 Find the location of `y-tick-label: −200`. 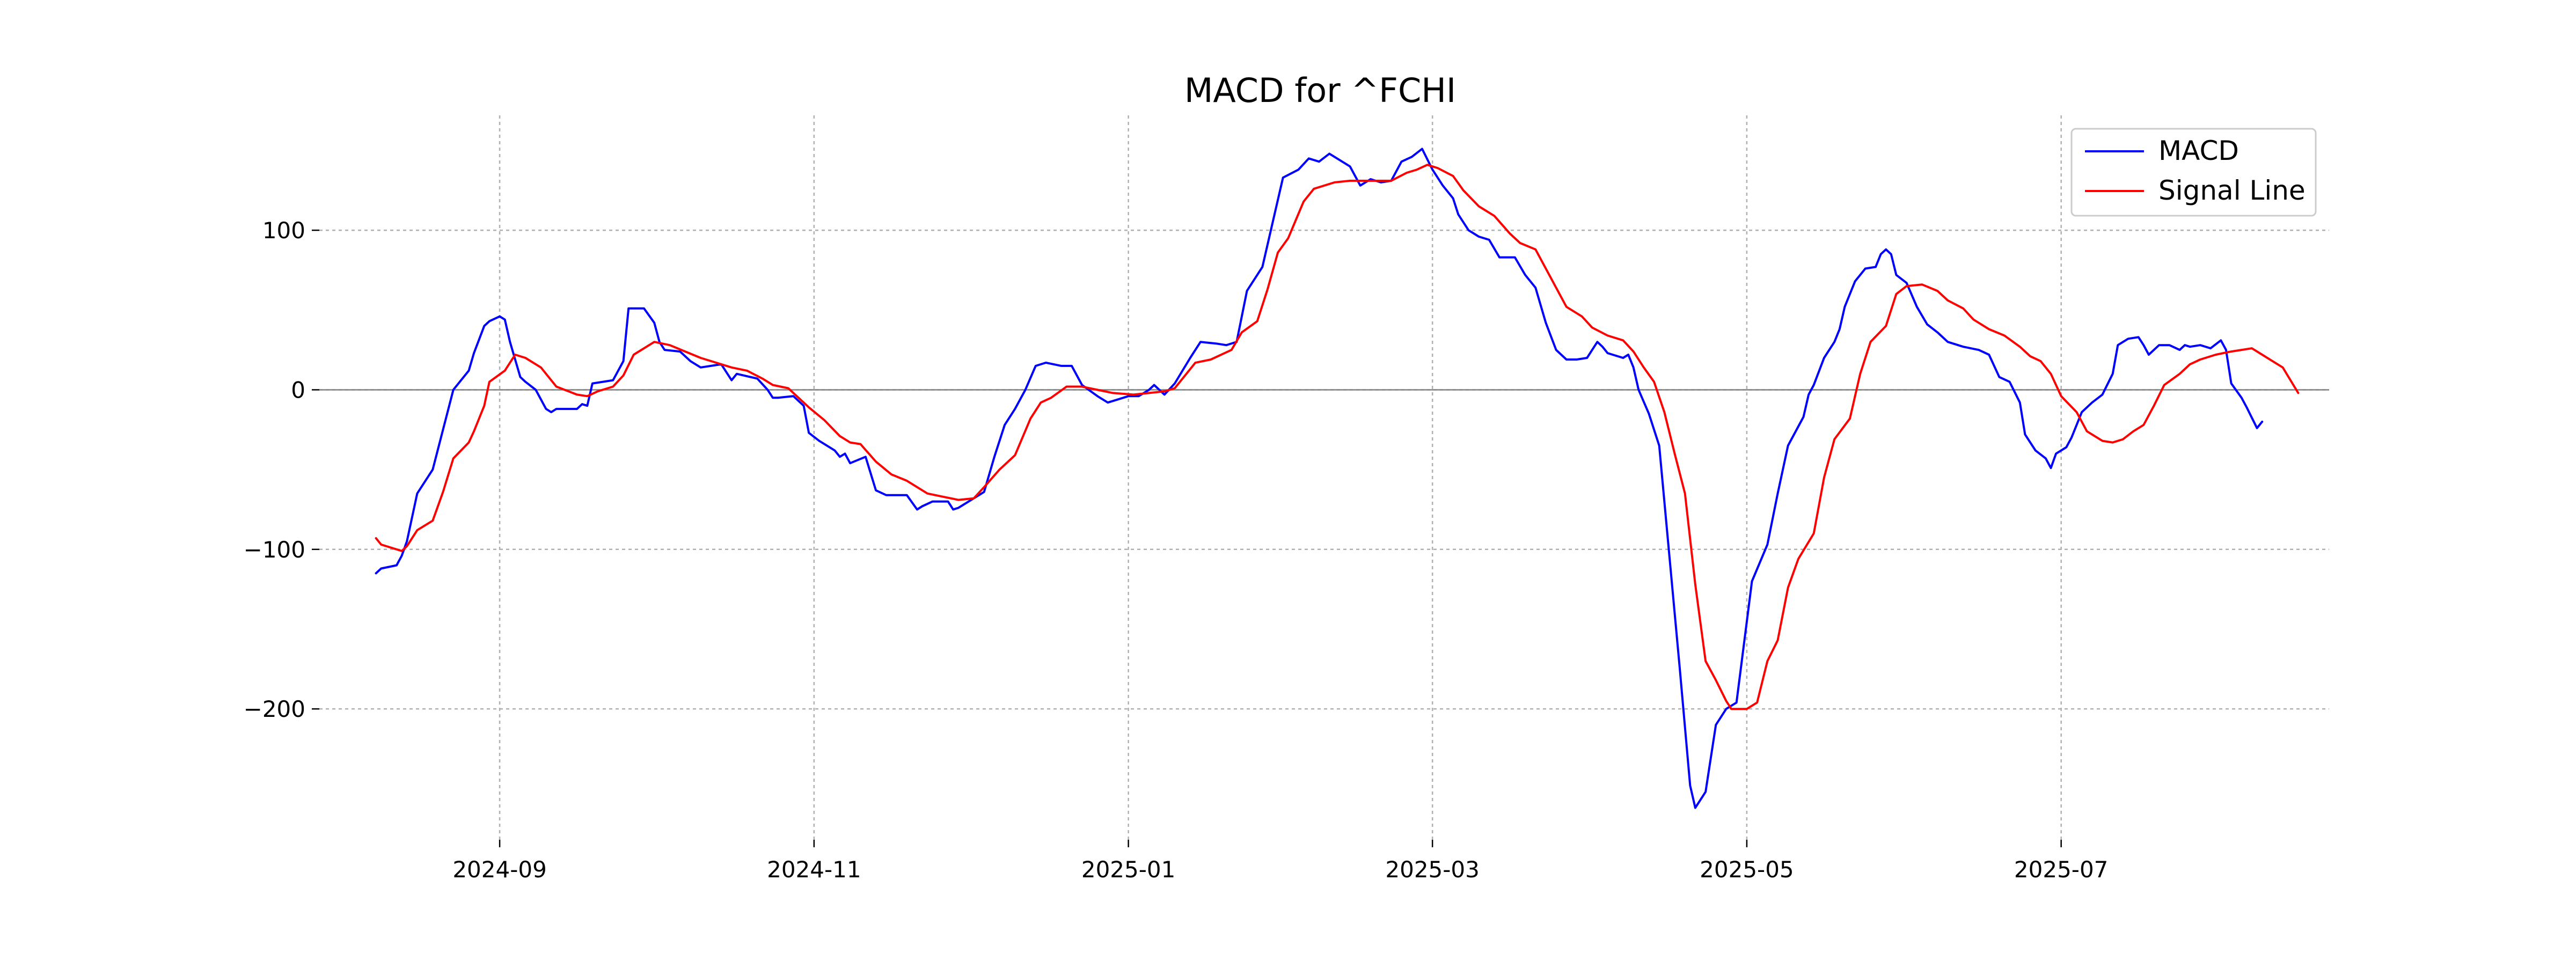

y-tick-label: −200 is located at coordinates (274, 709).